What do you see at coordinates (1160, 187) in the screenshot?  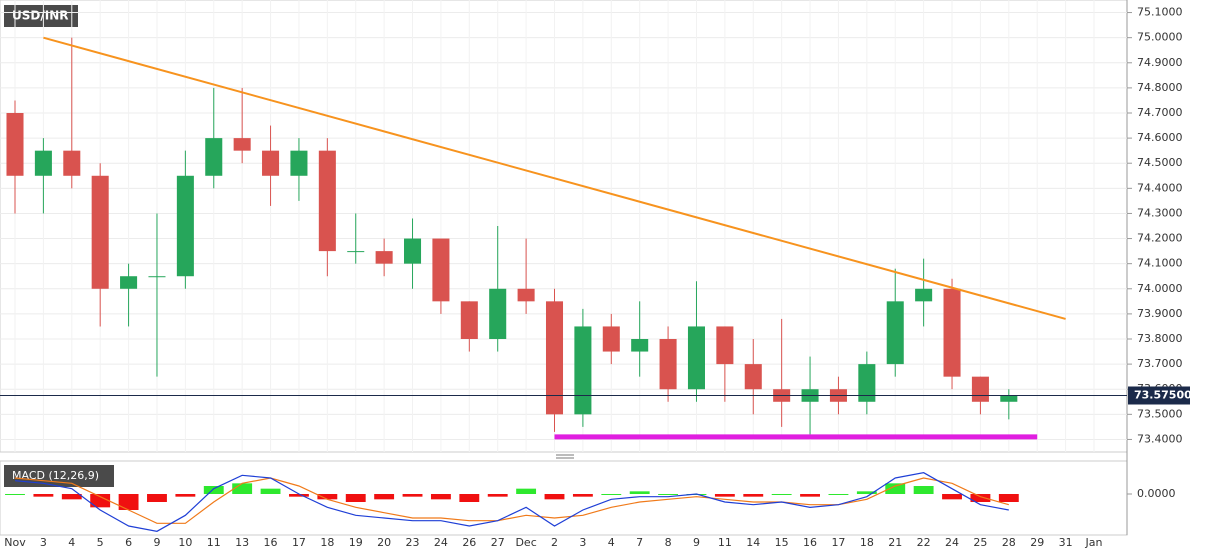 I see `y-tick-label: 74.4000` at bounding box center [1160, 187].